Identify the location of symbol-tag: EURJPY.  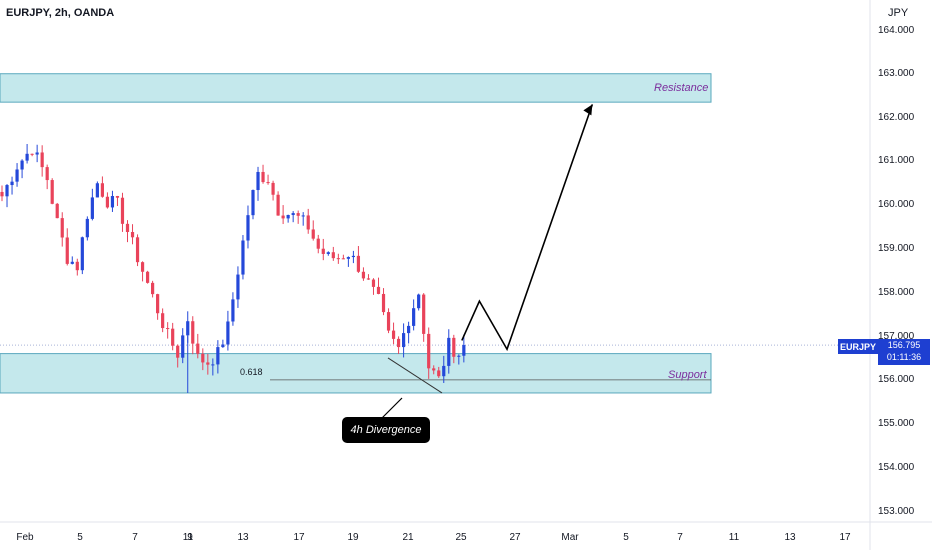
(858, 346).